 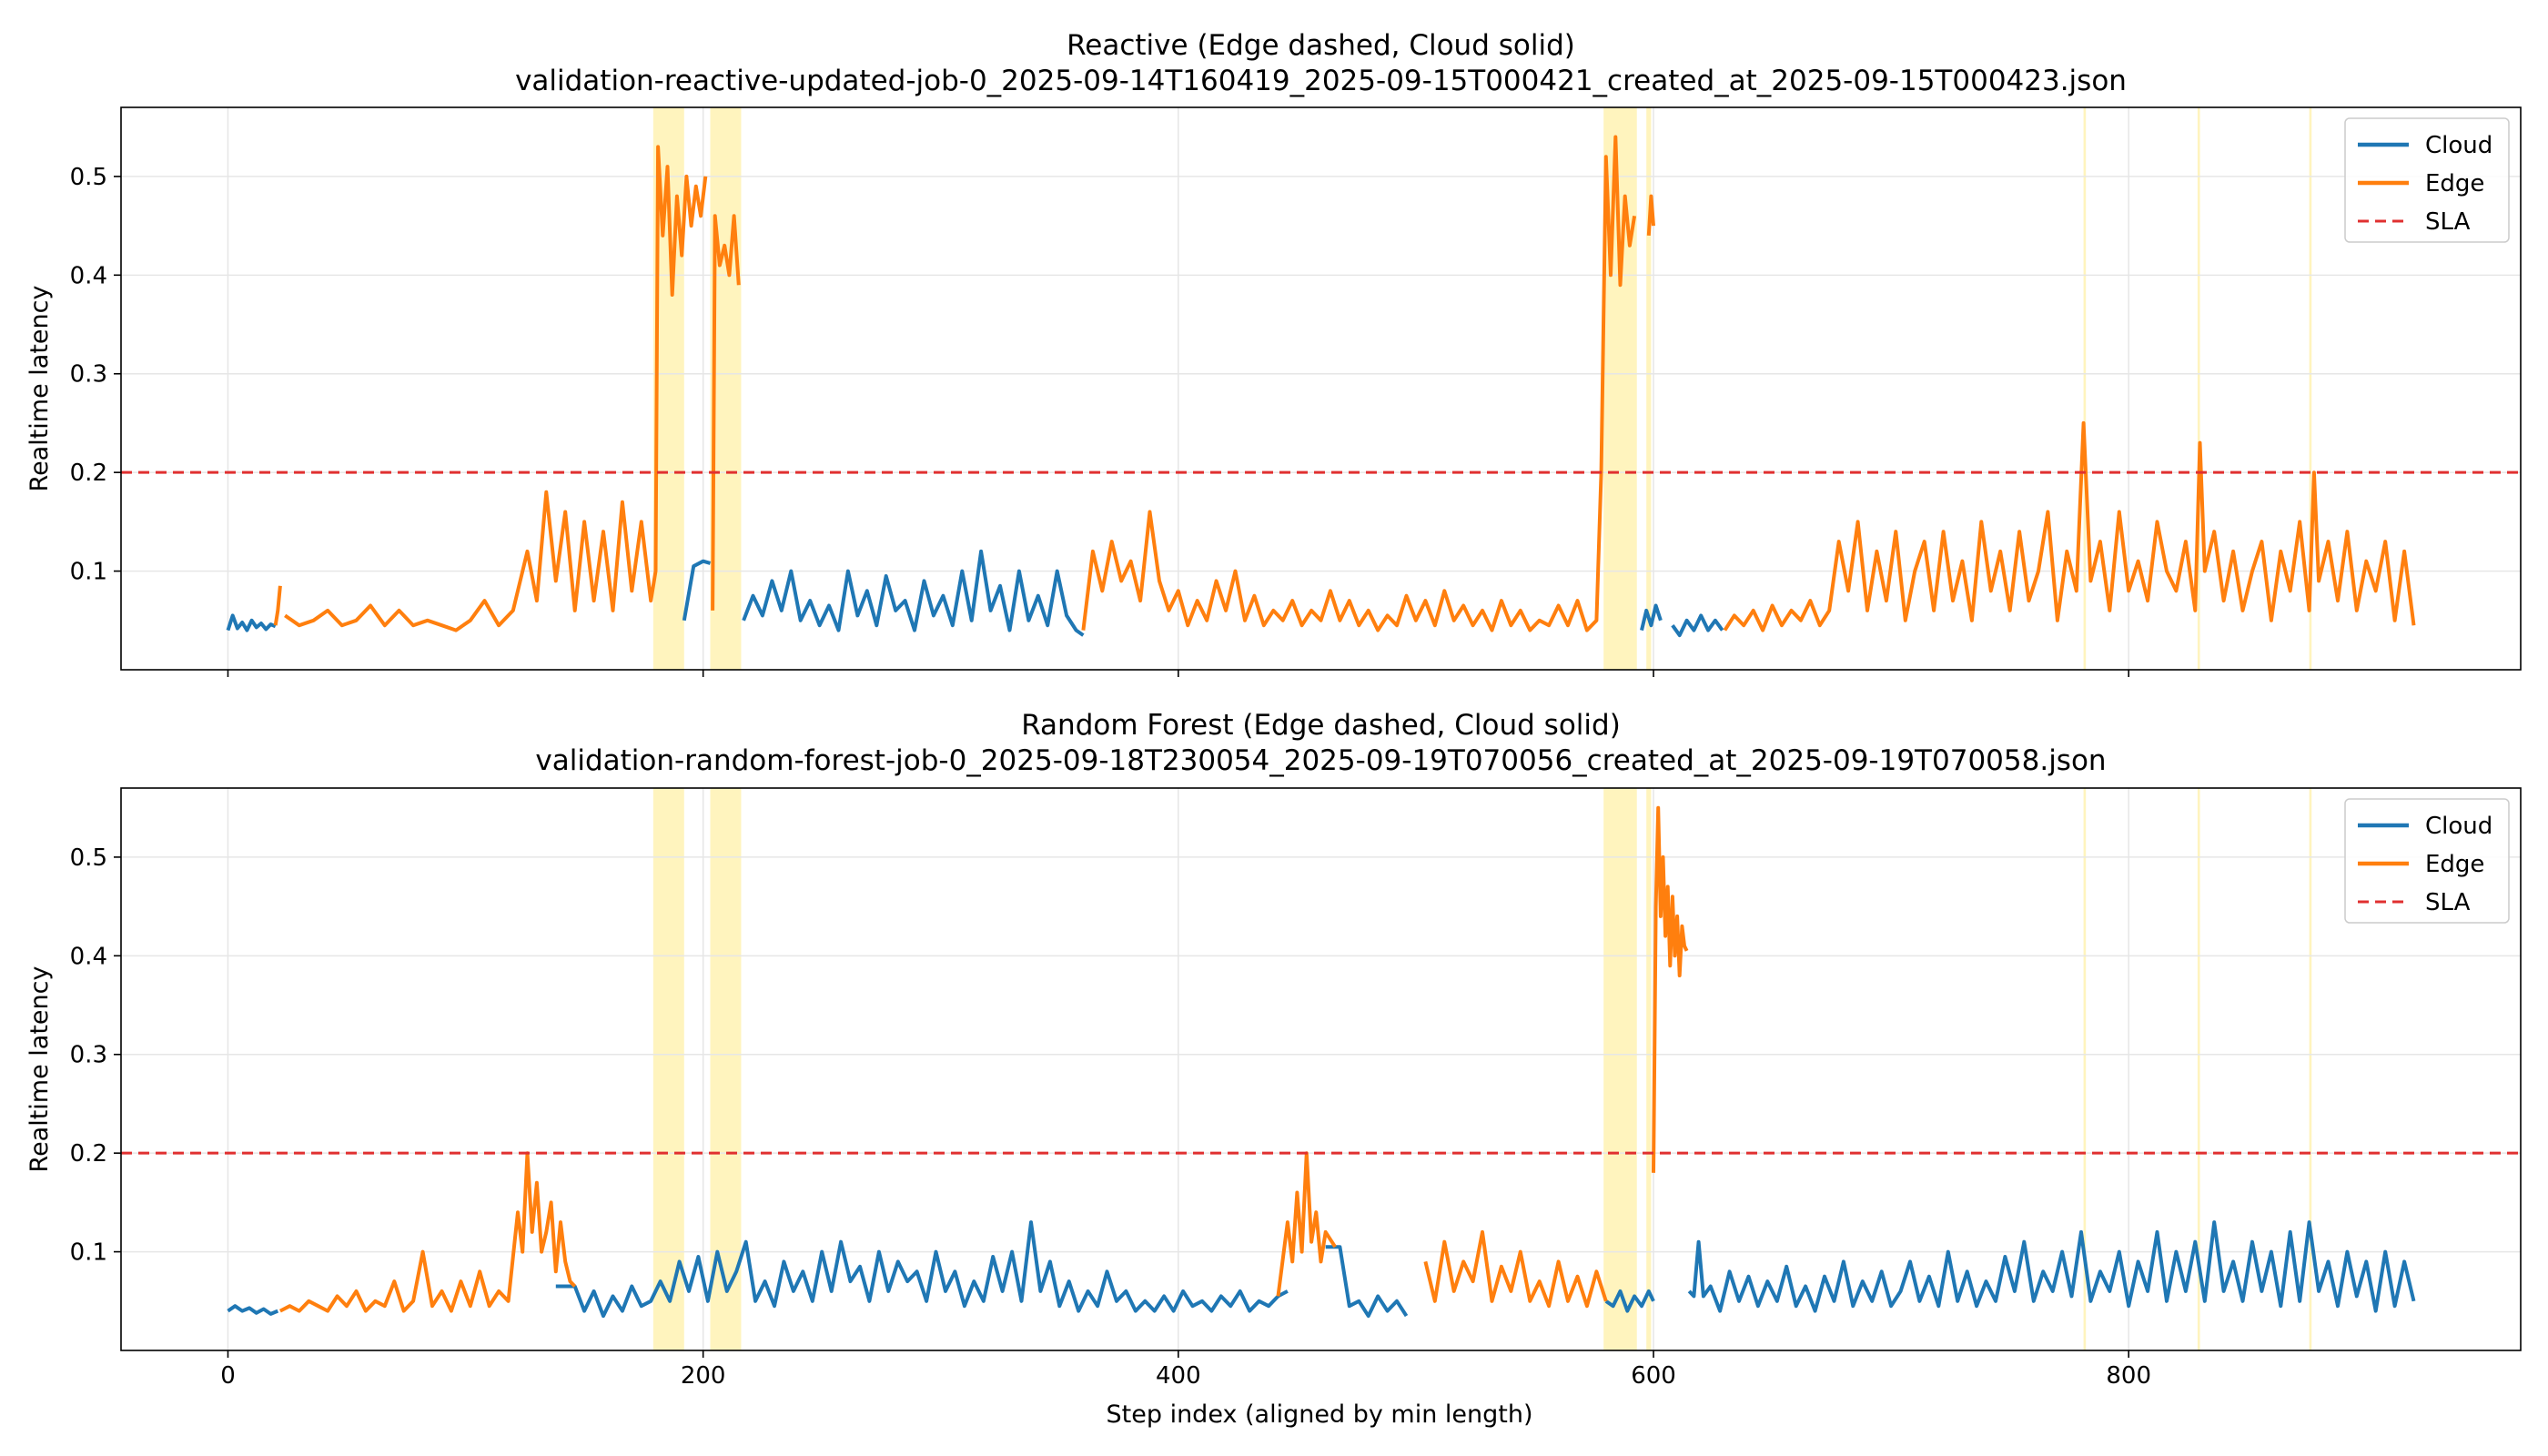 What do you see at coordinates (2458, 145) in the screenshot?
I see `reactive-legend-label-cloud: Cloud` at bounding box center [2458, 145].